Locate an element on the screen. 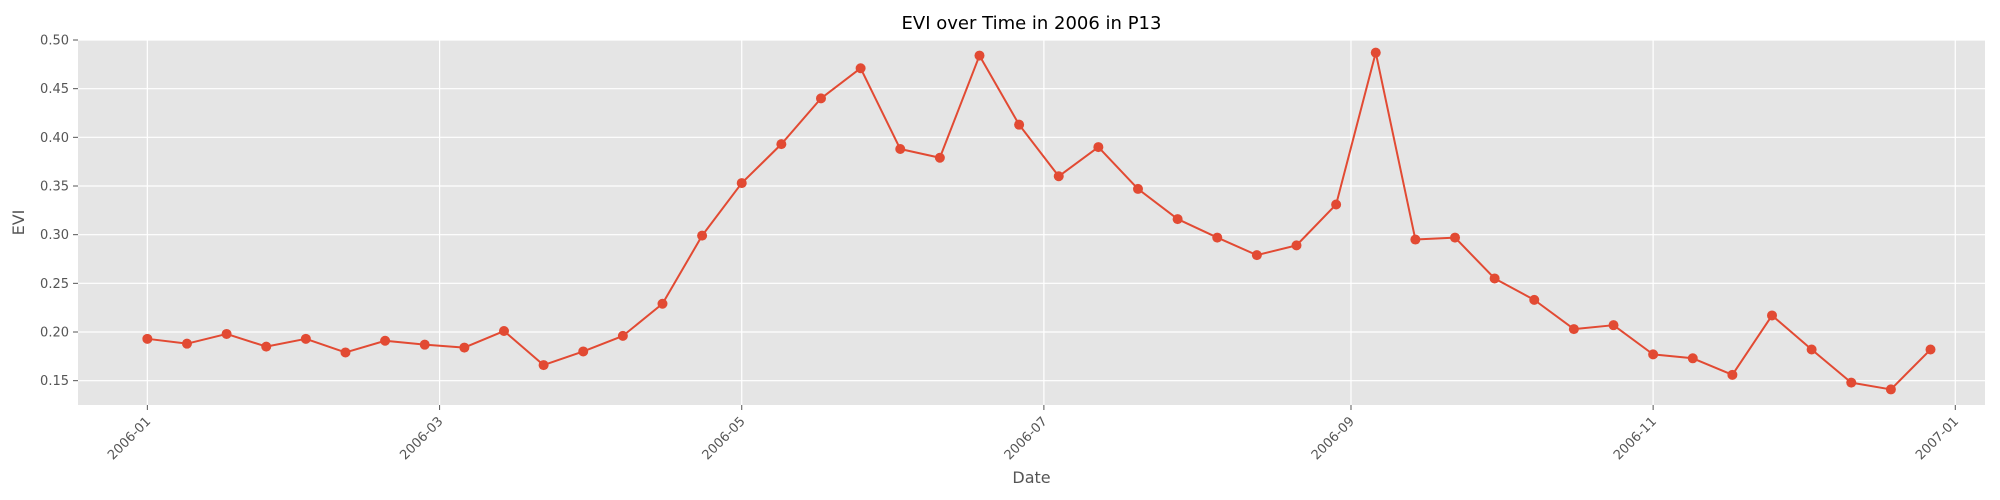 The width and height of the screenshot is (2000, 500). y-tick-label: 0.25 is located at coordinates (54, 284).